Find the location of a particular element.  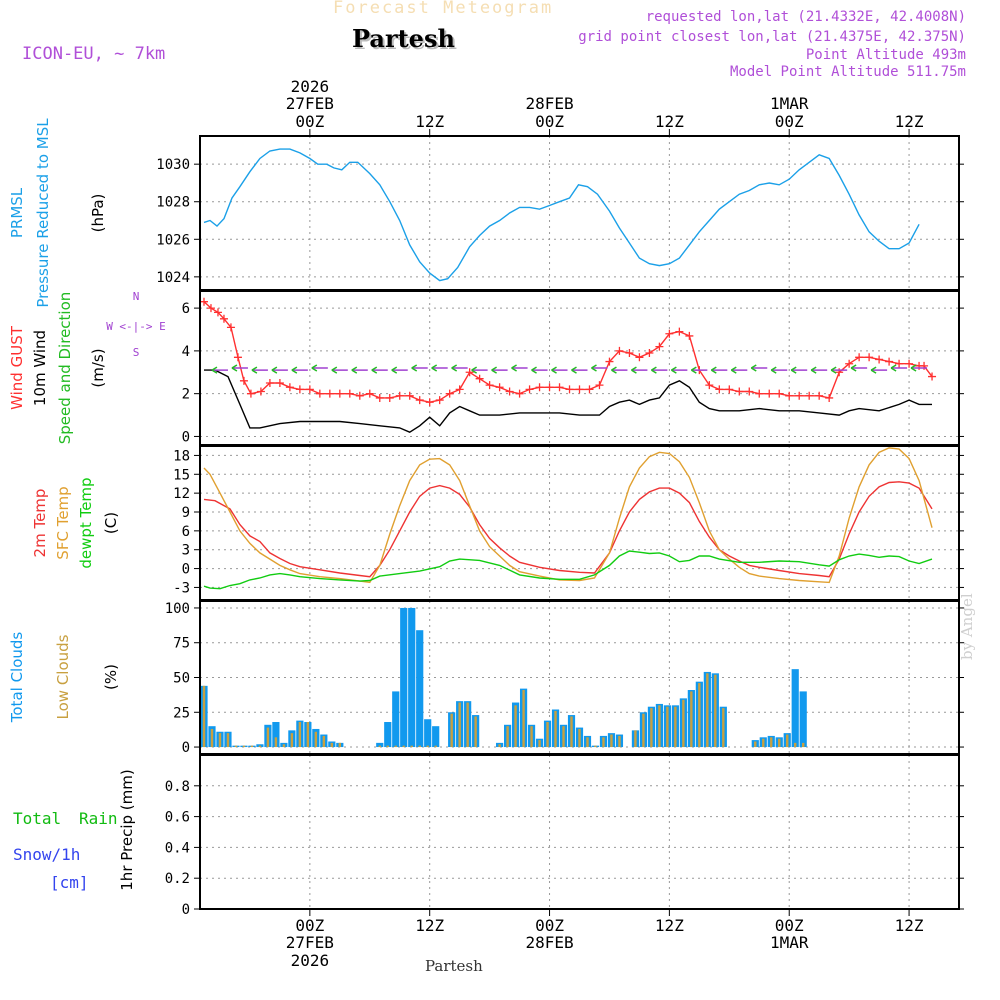

temp-unit-label: (C) is located at coordinates (111, 523).